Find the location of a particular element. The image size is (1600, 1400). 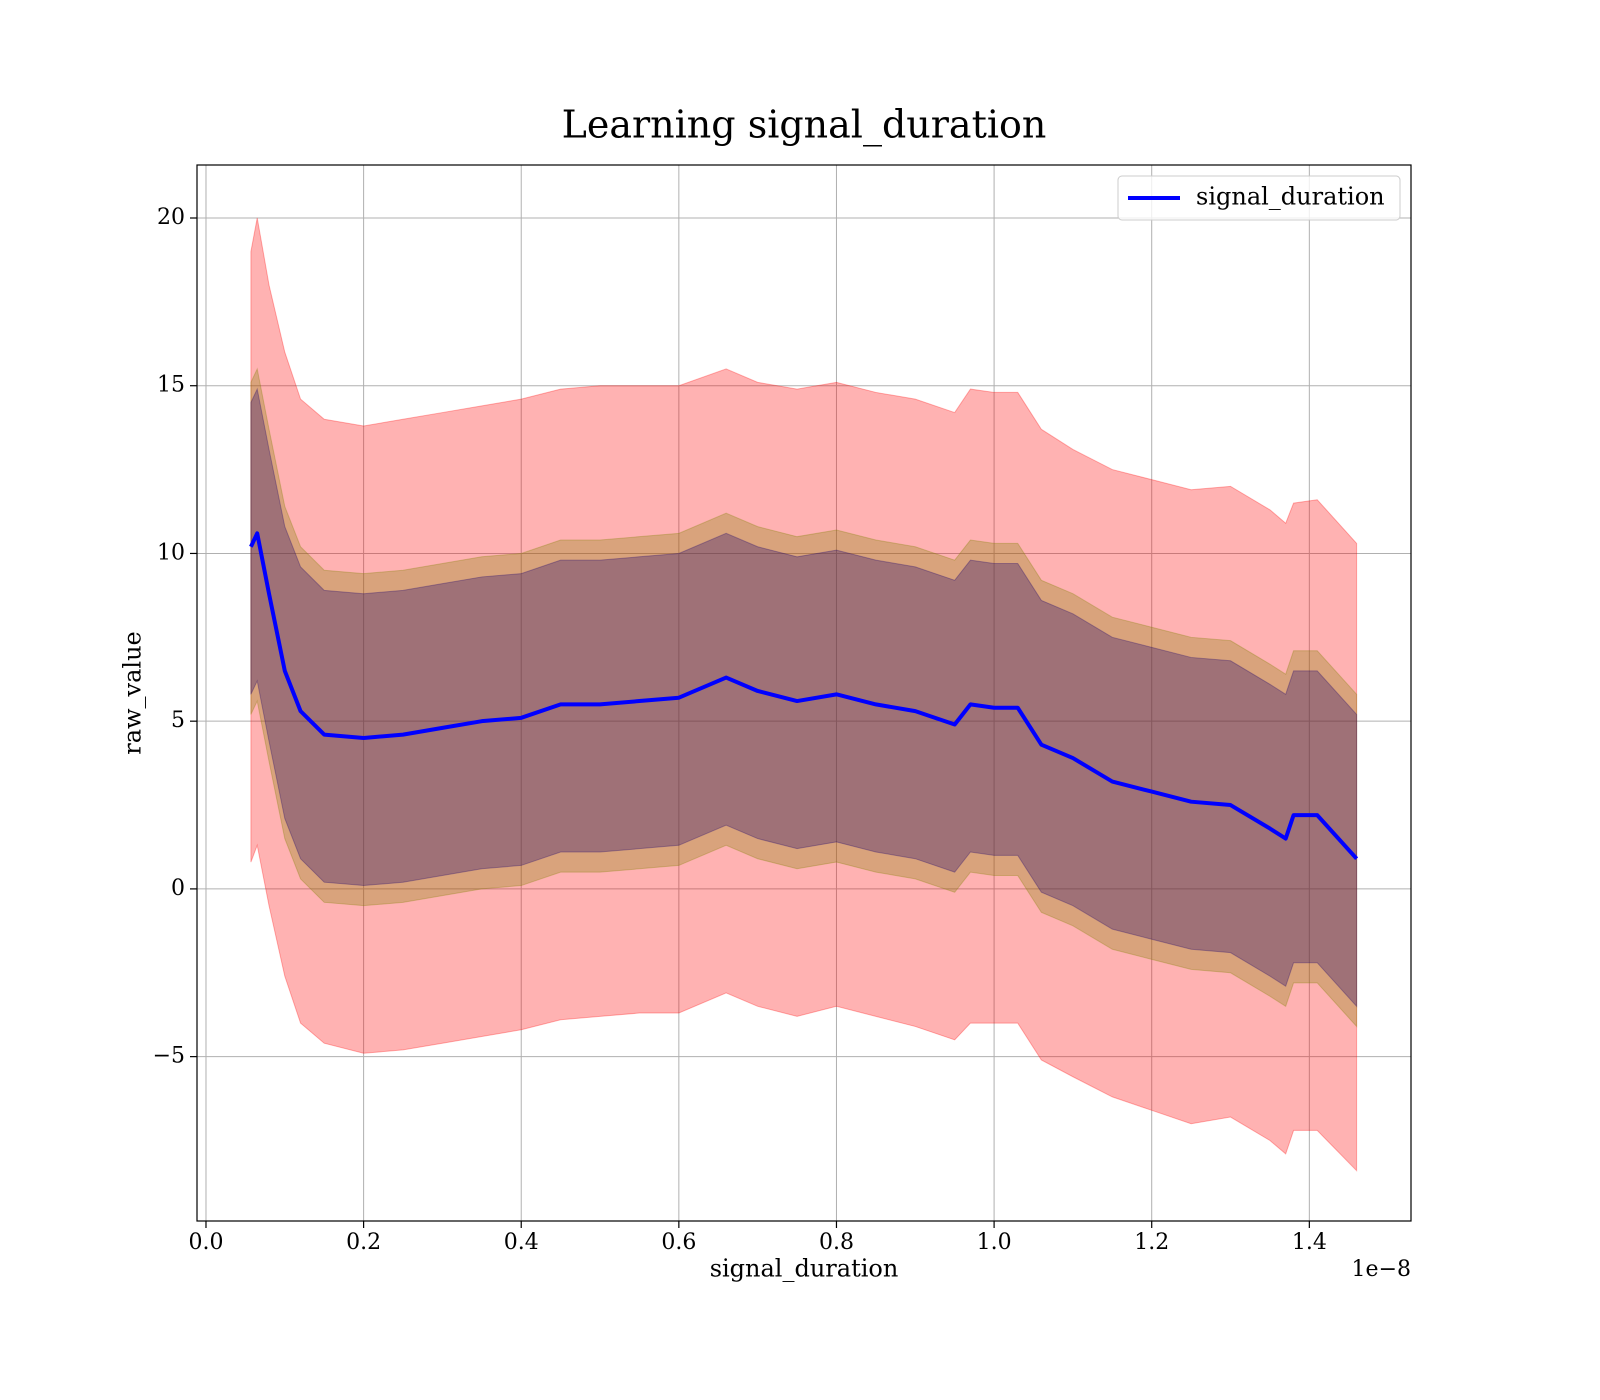

y-axis-label: raw_value is located at coordinates (133, 693).